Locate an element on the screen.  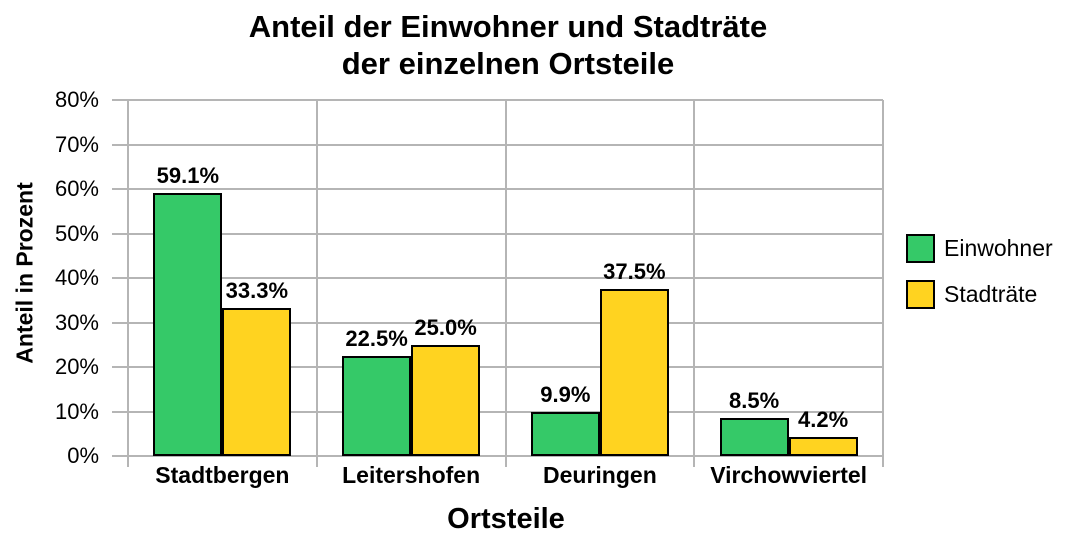
bar-value-label: 9.9% is located at coordinates (565, 394).